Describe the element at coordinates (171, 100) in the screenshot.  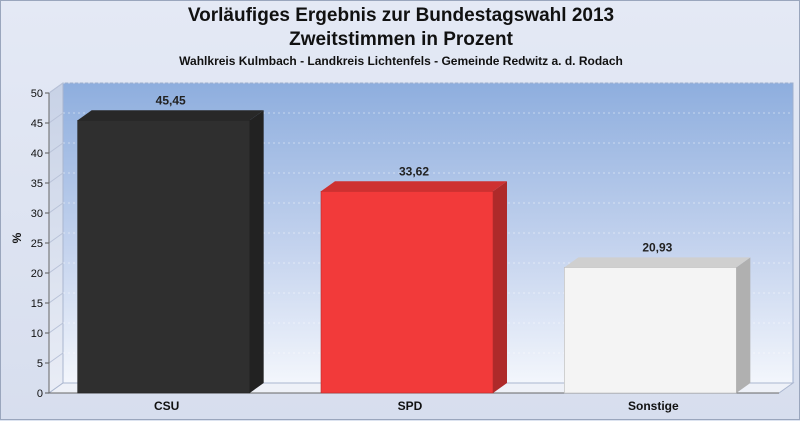
I see `bar-value-label: 45,45` at that location.